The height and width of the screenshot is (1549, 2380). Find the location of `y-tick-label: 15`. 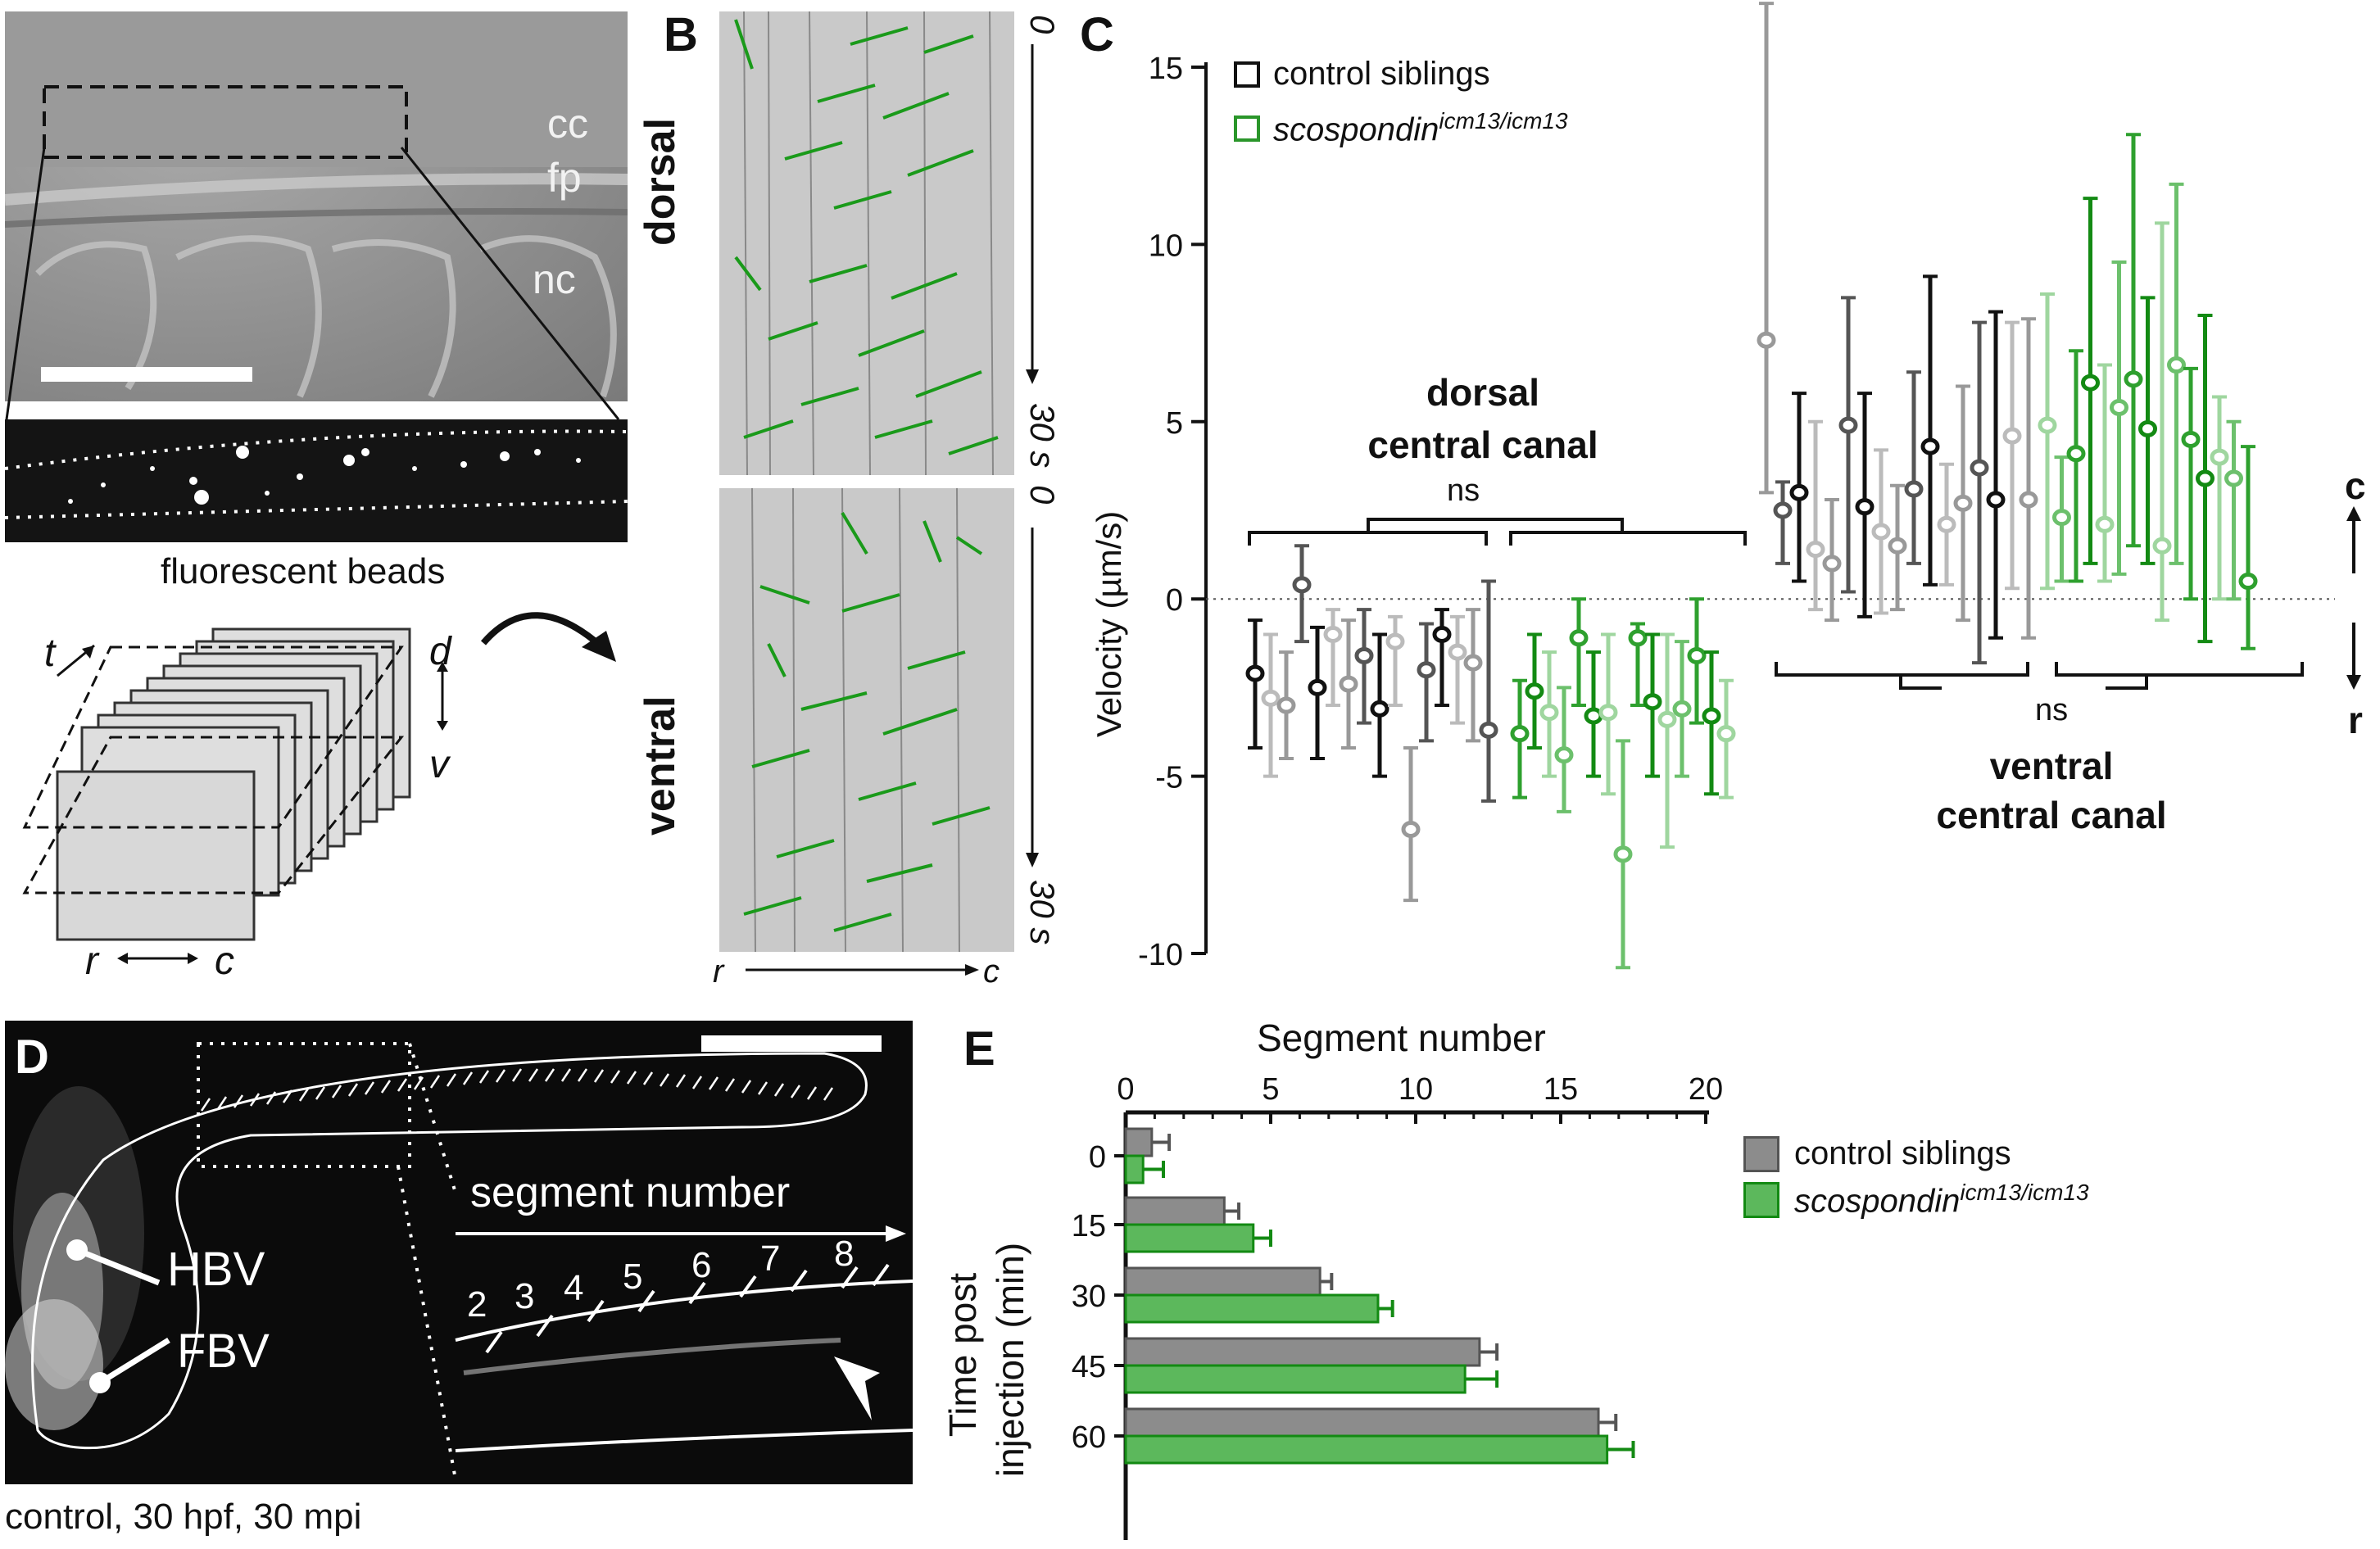

y-tick-label: 15 is located at coordinates (1166, 69).